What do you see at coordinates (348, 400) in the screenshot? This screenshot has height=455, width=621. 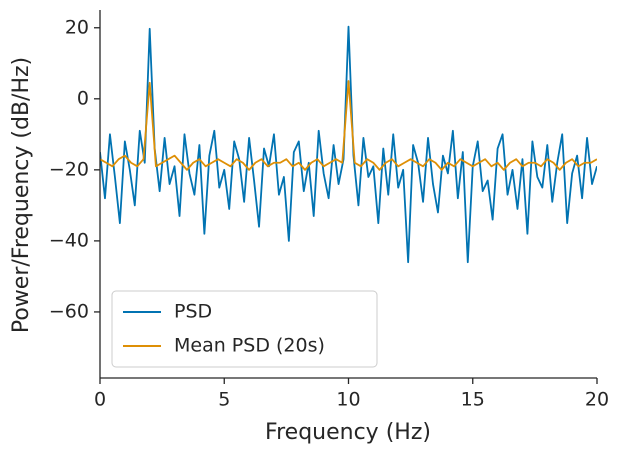 I see `x-tick-label: 10` at bounding box center [348, 400].